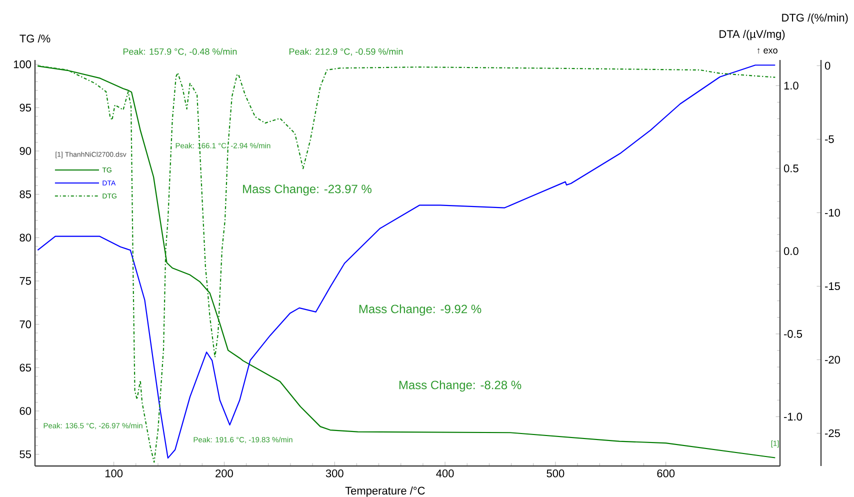 The image size is (854, 497). Describe the element at coordinates (666, 474) in the screenshot. I see `x-tick-label: 600` at that location.